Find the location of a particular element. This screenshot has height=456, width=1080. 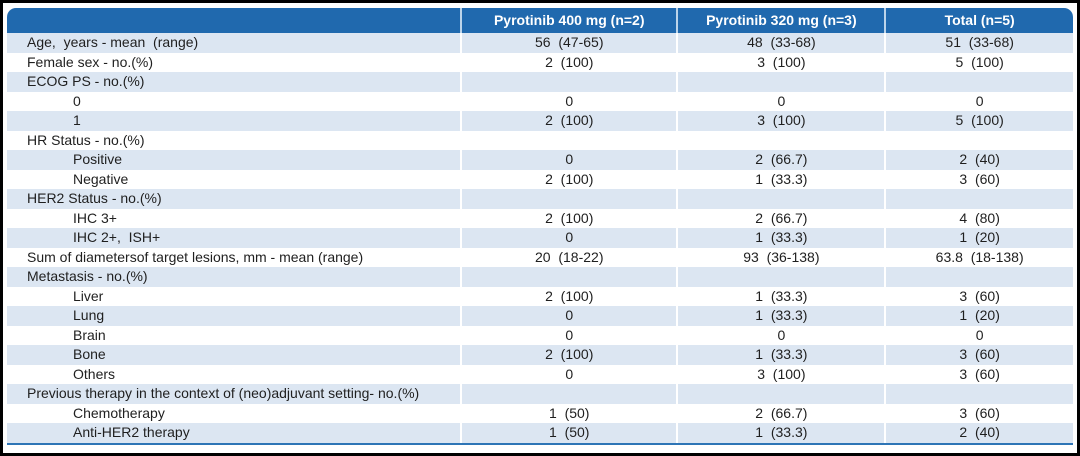

table-row: Bone 2 (100) 1 (33.3) 3 (60) is located at coordinates (540, 355).